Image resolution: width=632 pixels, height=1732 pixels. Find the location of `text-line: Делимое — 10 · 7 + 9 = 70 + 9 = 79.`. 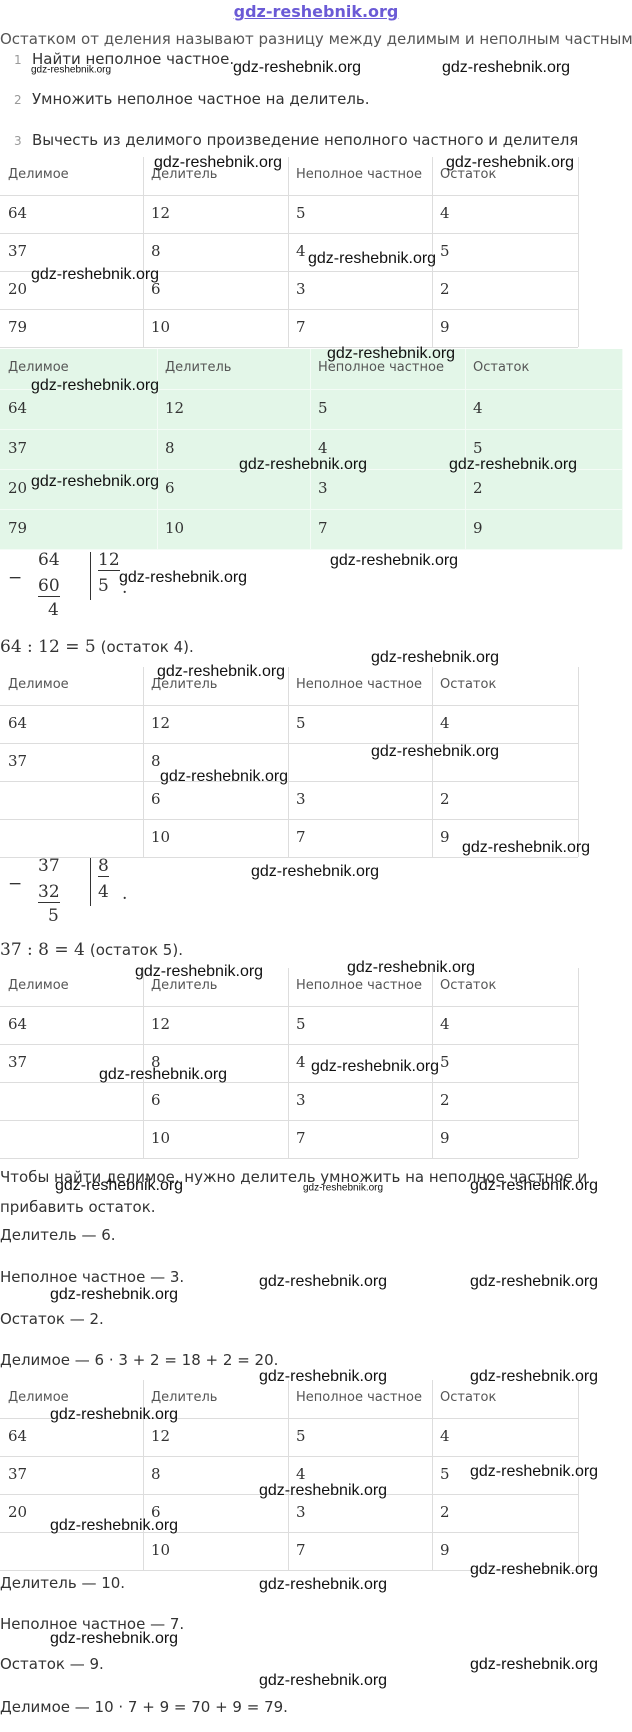

text-line: Делимое — 10 · 7 + 9 = 70 + 9 = 79. is located at coordinates (144, 1707).